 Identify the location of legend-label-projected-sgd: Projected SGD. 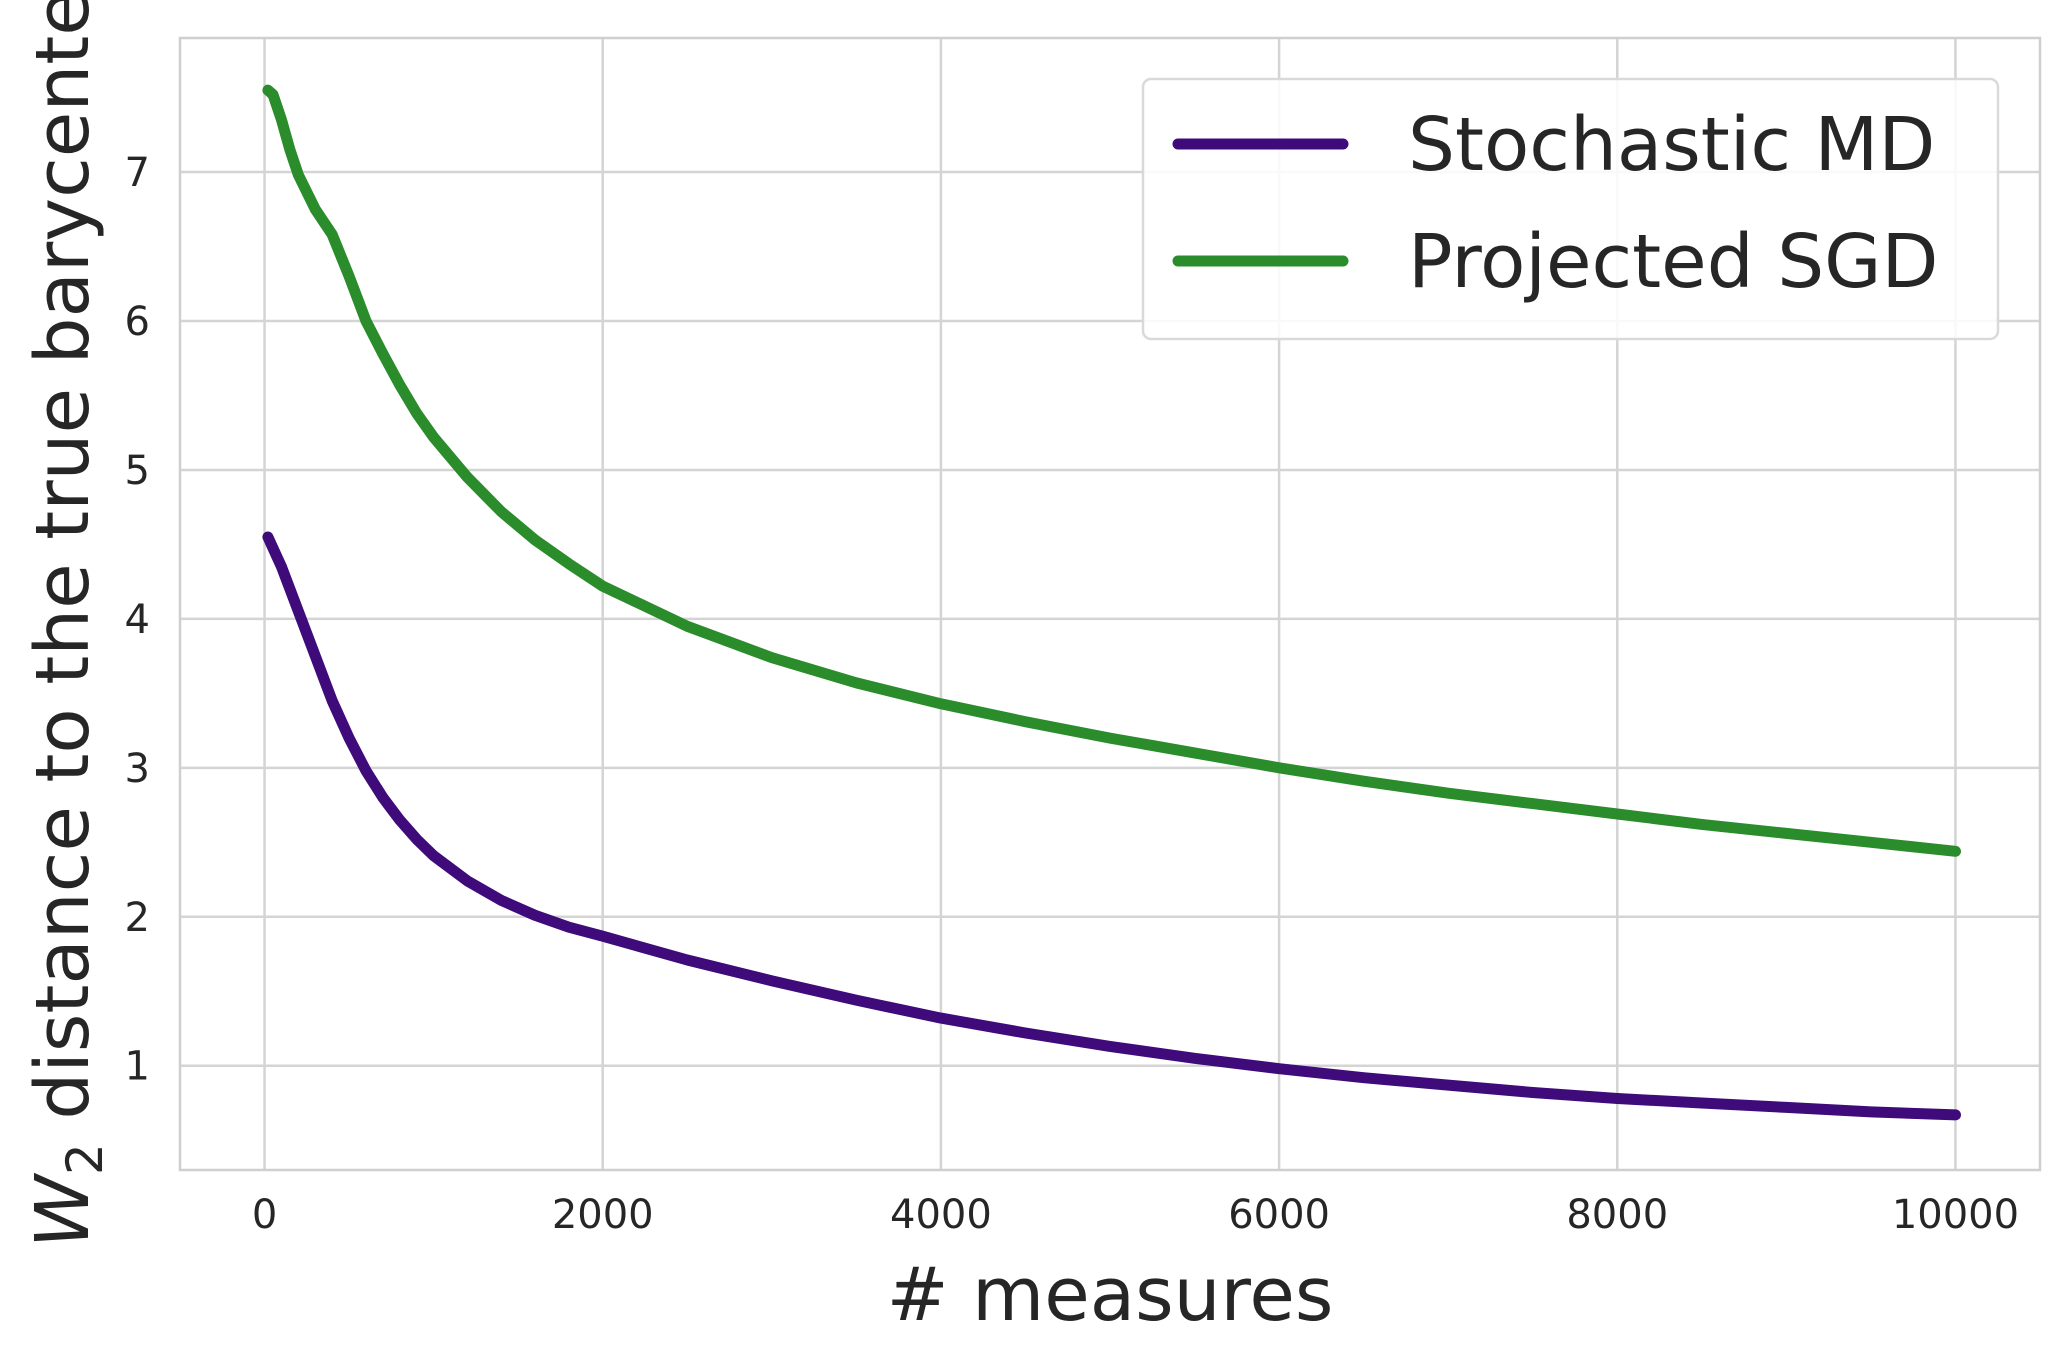
(1673, 262).